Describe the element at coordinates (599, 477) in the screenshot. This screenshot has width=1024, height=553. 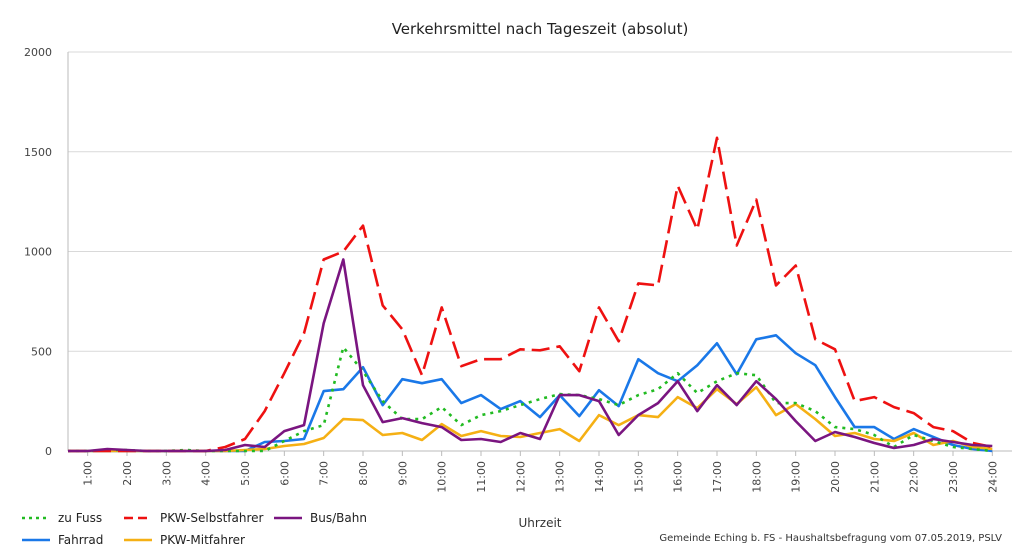
I see `x-tick-label: 14:00` at that location.